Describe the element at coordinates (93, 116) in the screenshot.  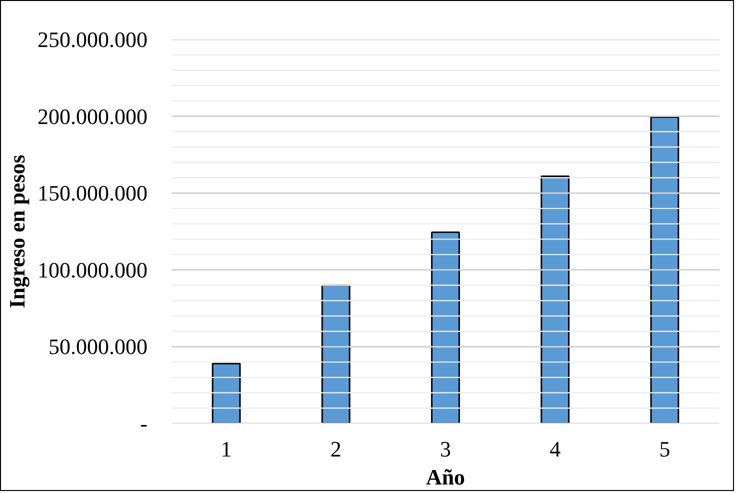
I see `y-tick-label: 200.000.000` at that location.